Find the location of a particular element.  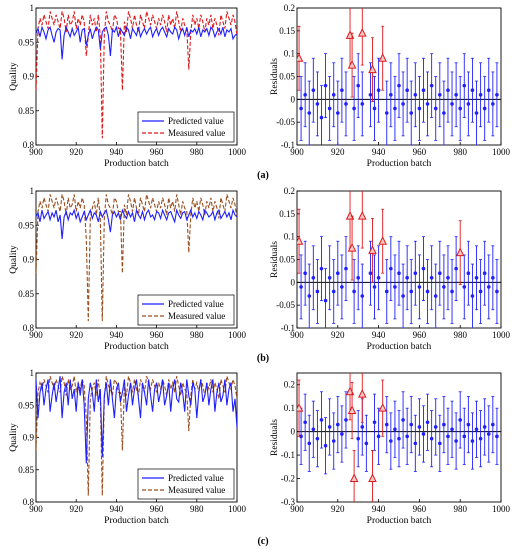

y-tick-label: 0.2 is located at coordinates (289, 385).